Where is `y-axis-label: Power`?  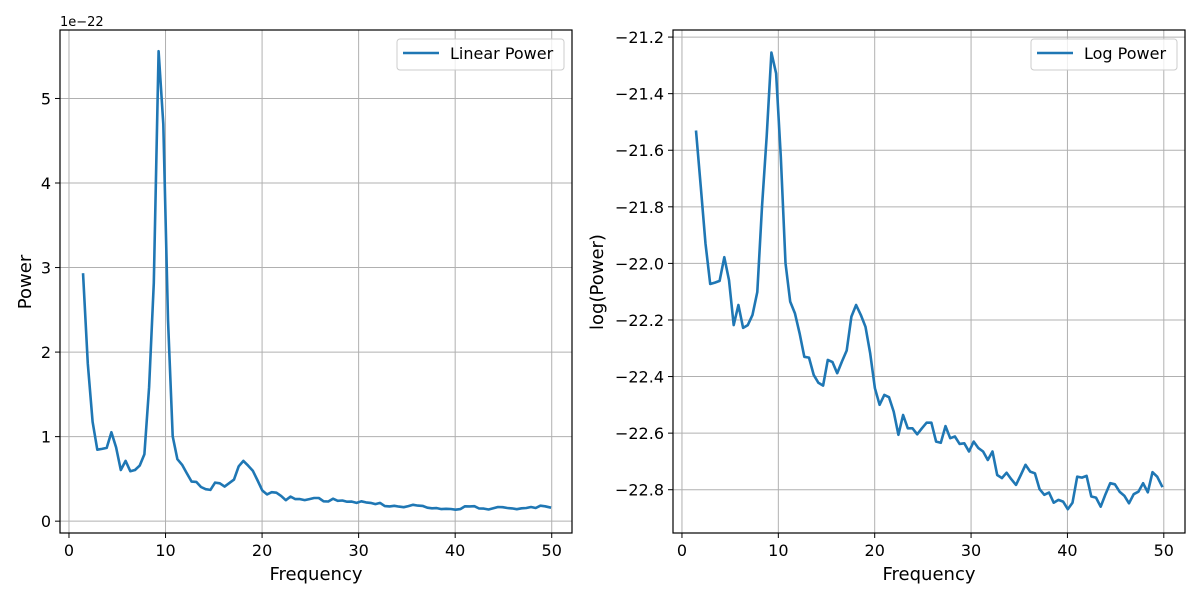 y-axis-label: Power is located at coordinates (25, 281).